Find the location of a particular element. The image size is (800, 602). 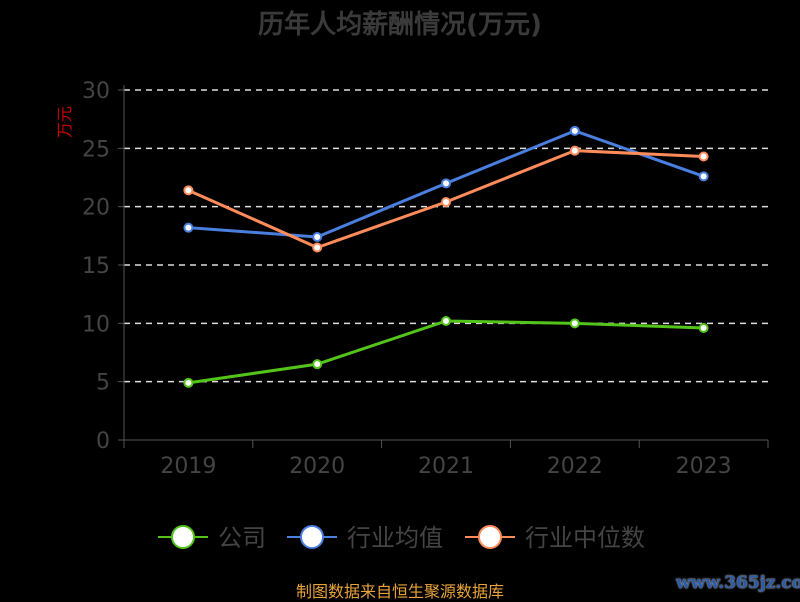

source-note: 制图数据来自恒生聚源数据库 is located at coordinates (399, 591).